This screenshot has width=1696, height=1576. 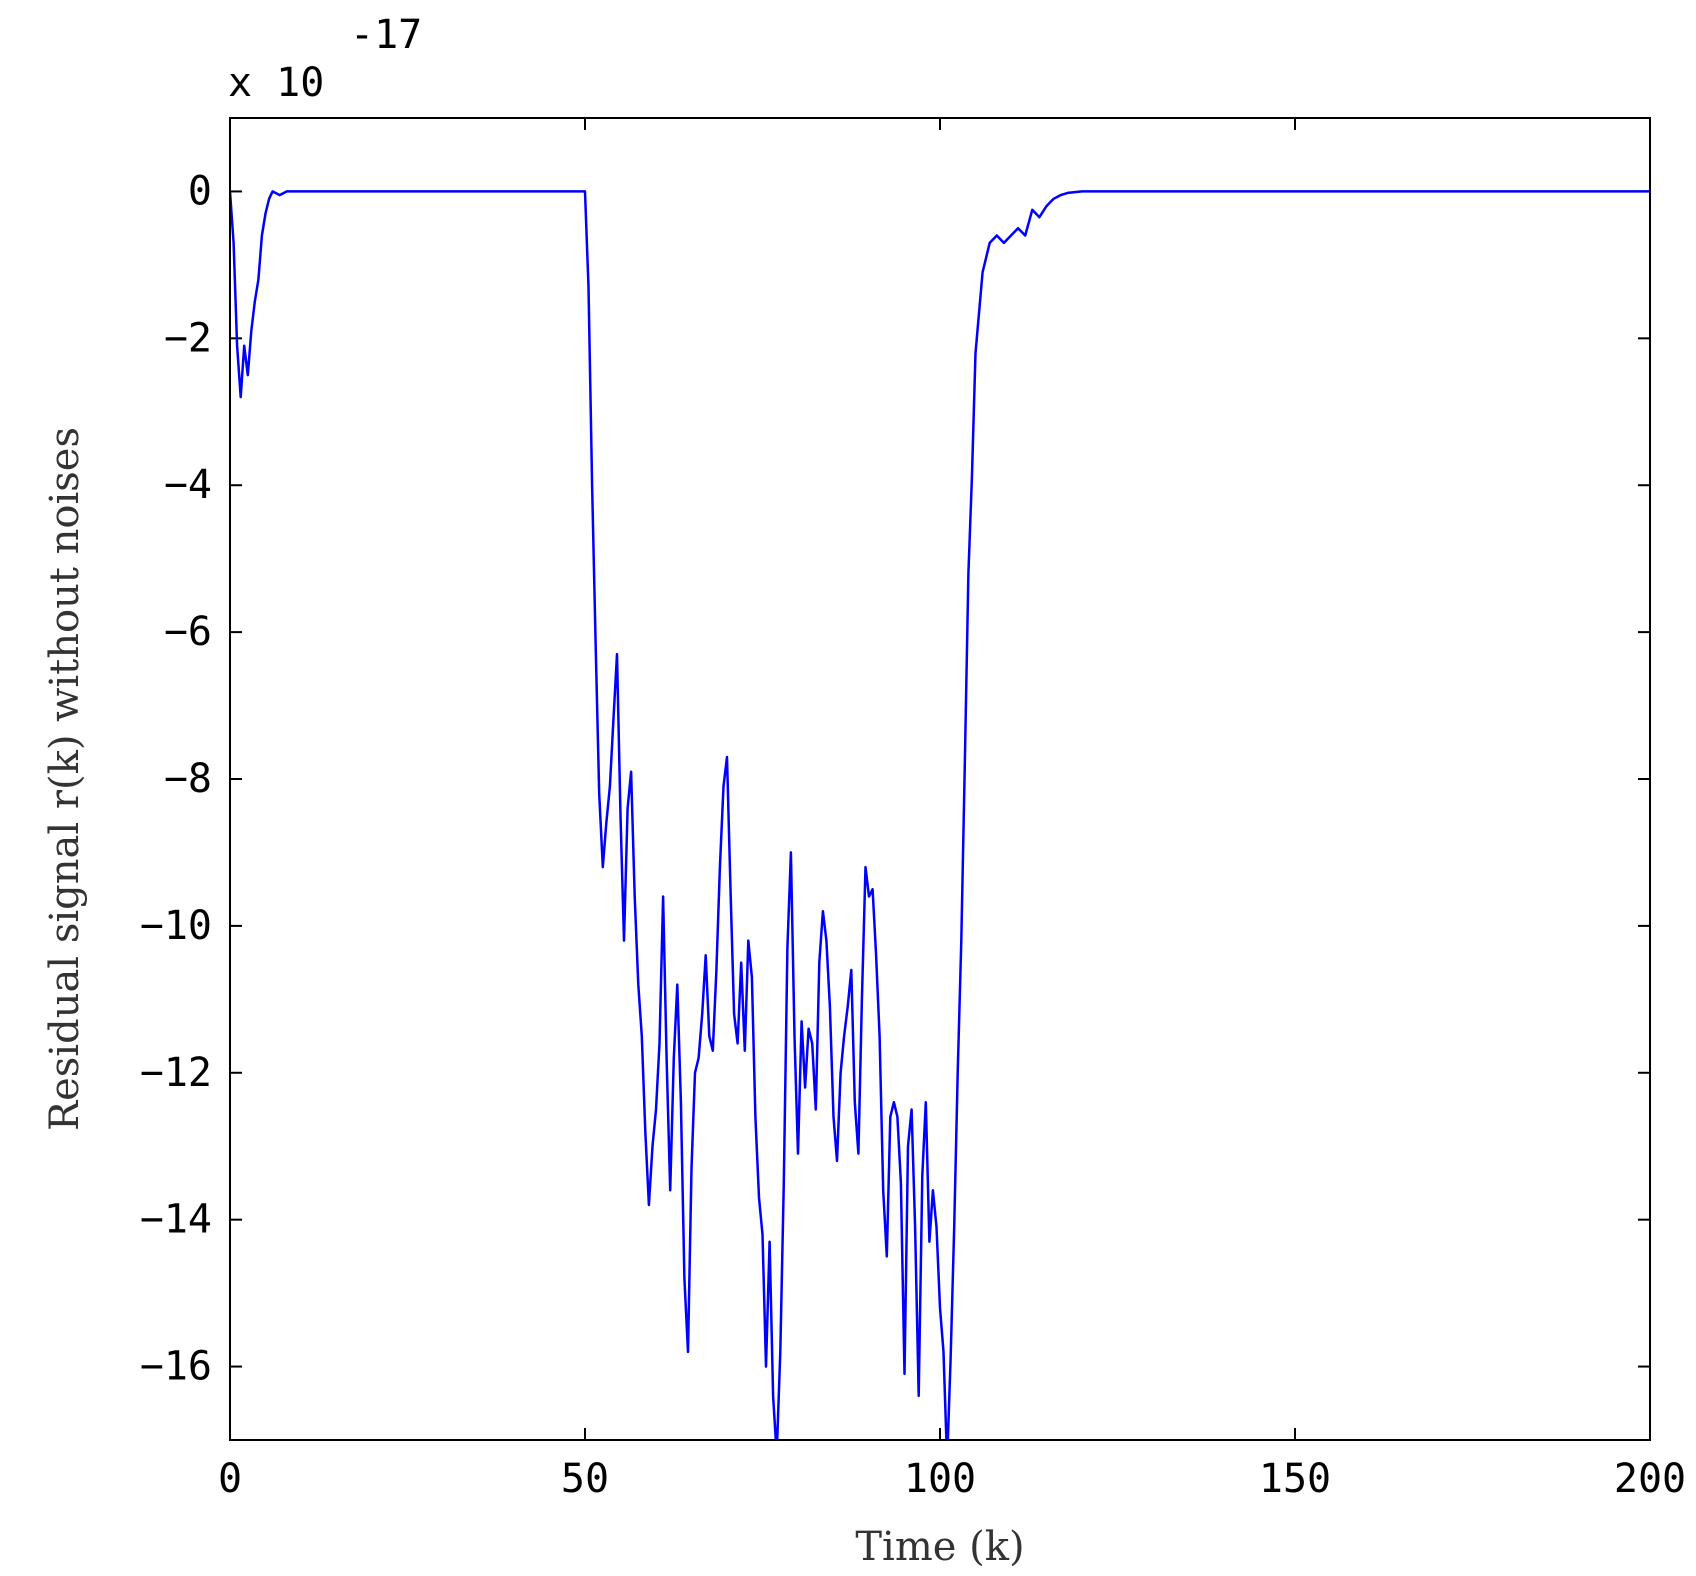 What do you see at coordinates (1295, 1479) in the screenshot?
I see `x-tick-label: 150` at bounding box center [1295, 1479].